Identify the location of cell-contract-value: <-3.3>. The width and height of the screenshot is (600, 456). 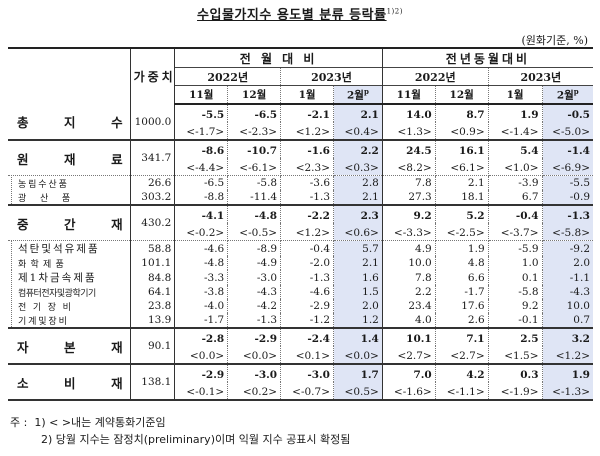
(409, 232).